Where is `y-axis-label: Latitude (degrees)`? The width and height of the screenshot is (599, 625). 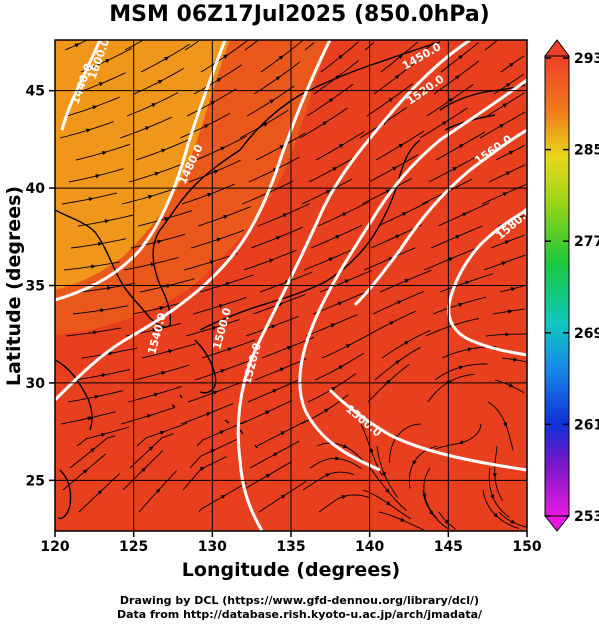 y-axis-label: Latitude (degrees) is located at coordinates (14, 286).